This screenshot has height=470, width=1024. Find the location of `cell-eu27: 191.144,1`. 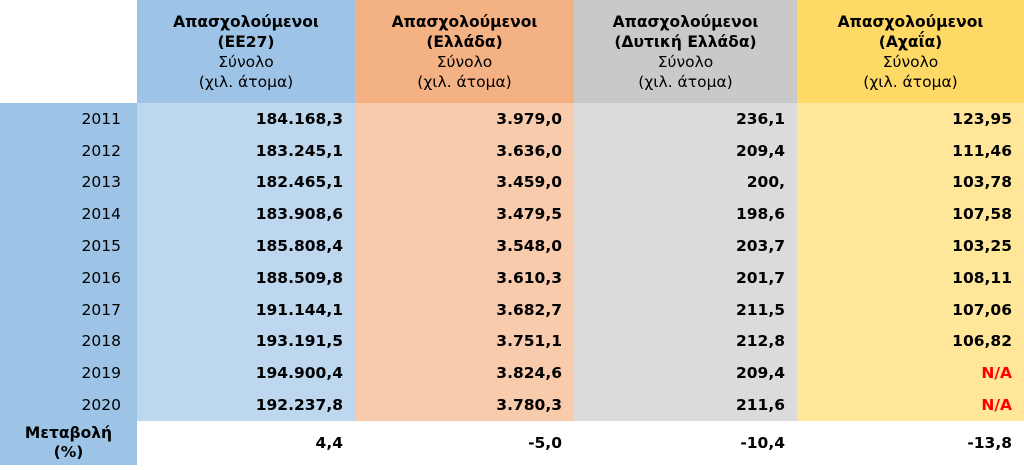

cell-eu27: 191.144,1 is located at coordinates (246, 309).